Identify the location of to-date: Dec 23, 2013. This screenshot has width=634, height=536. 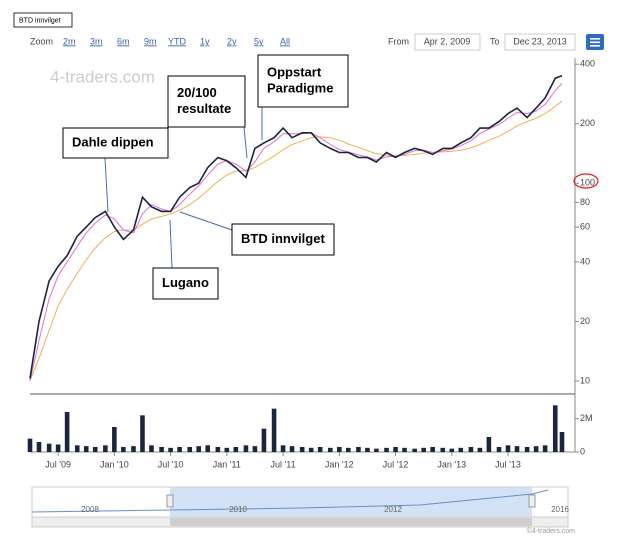
(540, 41).